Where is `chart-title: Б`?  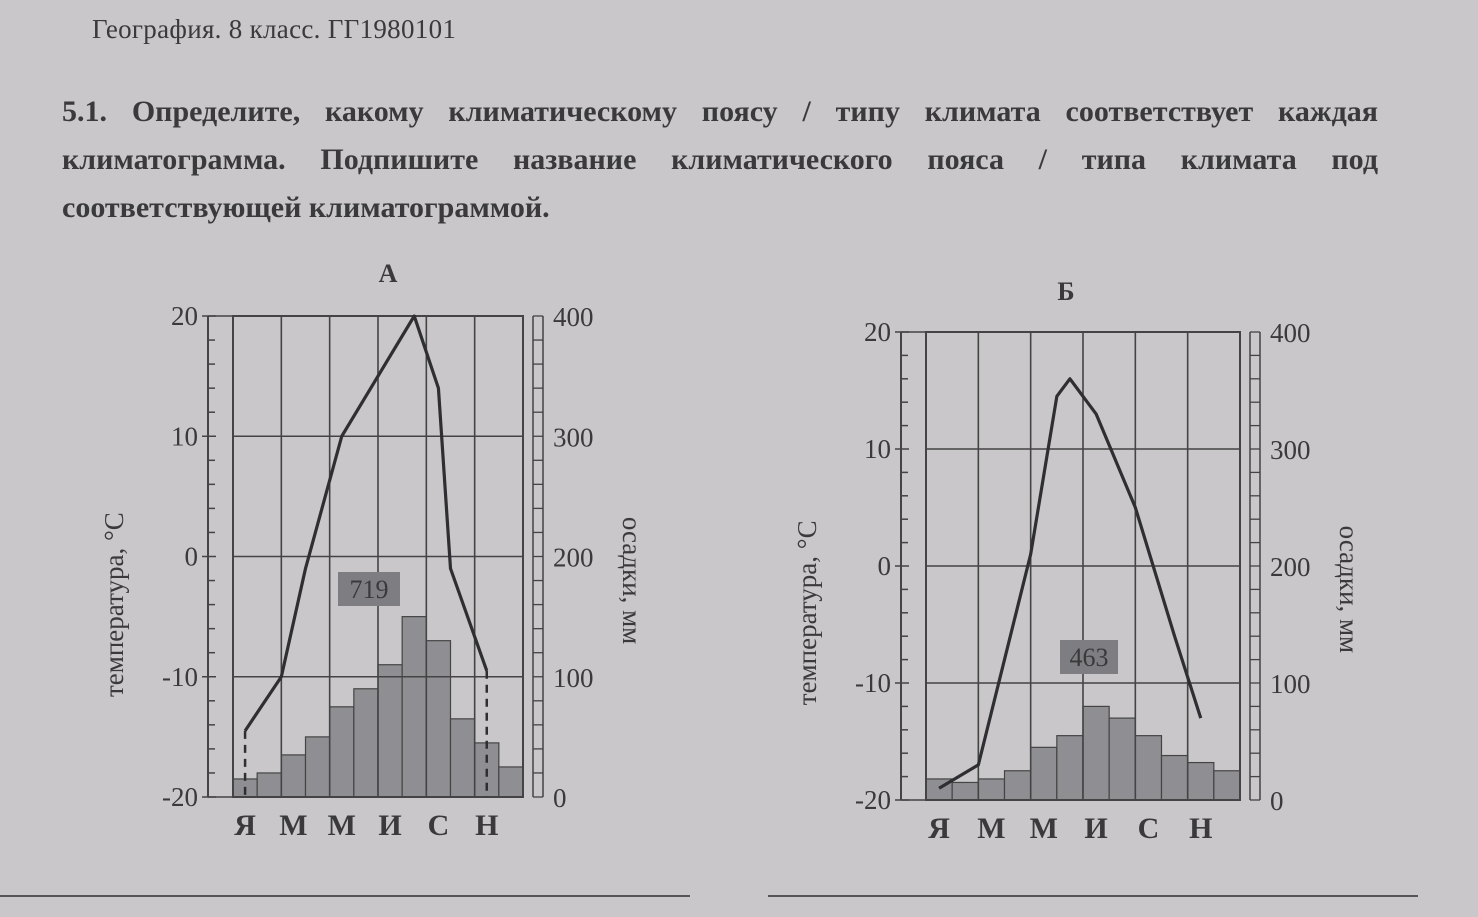 chart-title: Б is located at coordinates (1065, 291).